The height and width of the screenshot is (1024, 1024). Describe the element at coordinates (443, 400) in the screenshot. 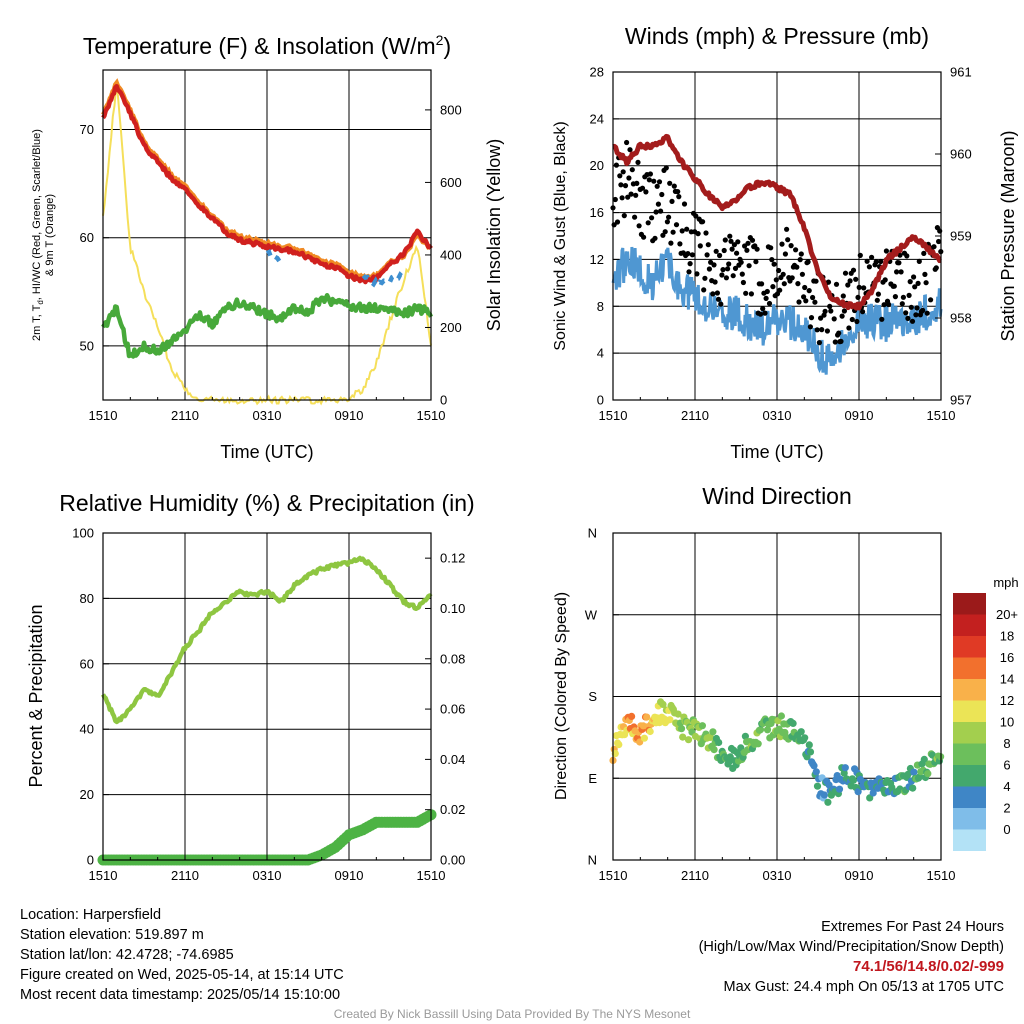

I see `insolation-y-tick-label: 0` at that location.